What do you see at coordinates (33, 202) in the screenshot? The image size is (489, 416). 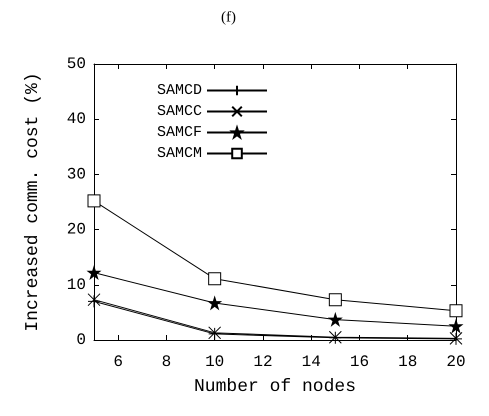 I see `y-axis-title: Increased comm. cost (%)` at bounding box center [33, 202].